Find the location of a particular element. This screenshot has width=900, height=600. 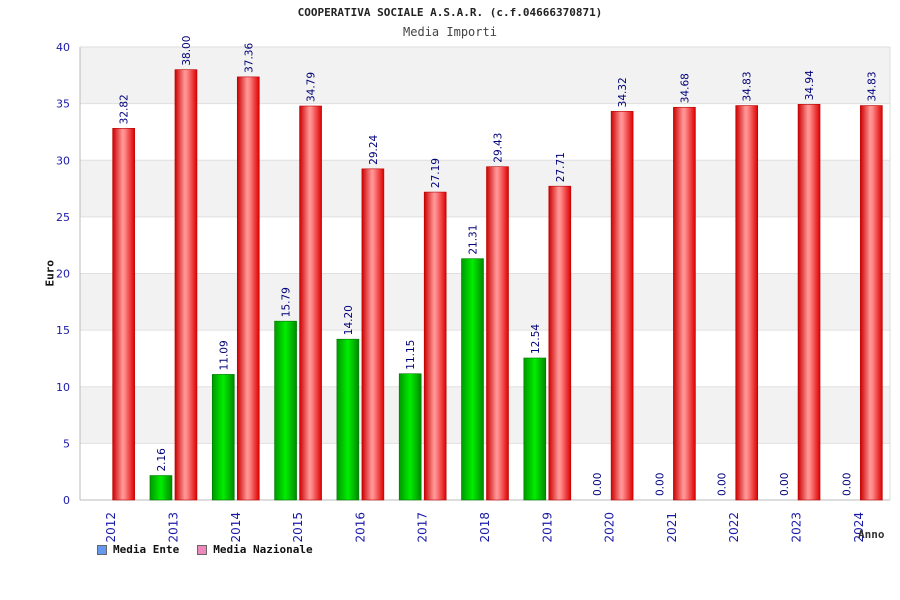

value-label-media-nazionale: 38.00 is located at coordinates (187, 51).